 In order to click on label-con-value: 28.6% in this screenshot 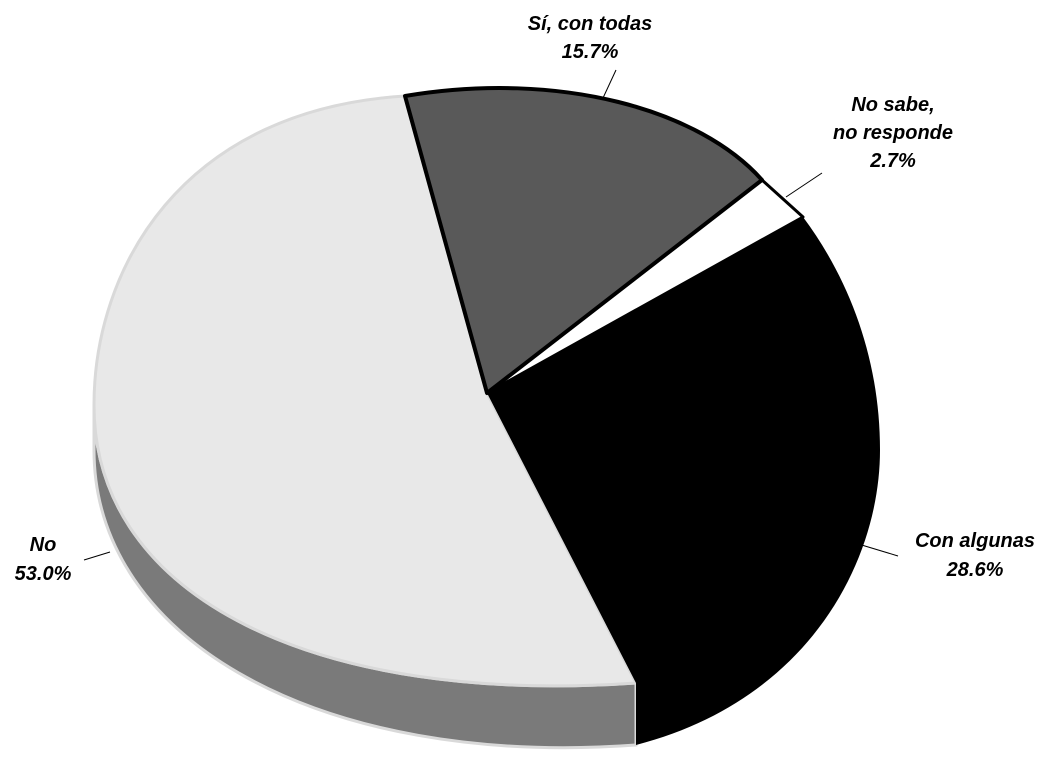, I will do `click(975, 570)`.